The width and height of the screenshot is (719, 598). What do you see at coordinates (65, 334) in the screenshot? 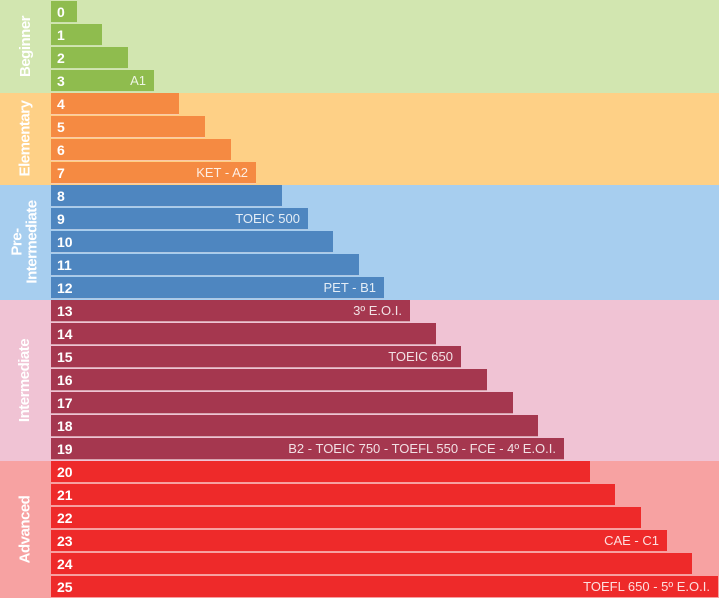
I see `bar-level-number: 14` at bounding box center [65, 334].